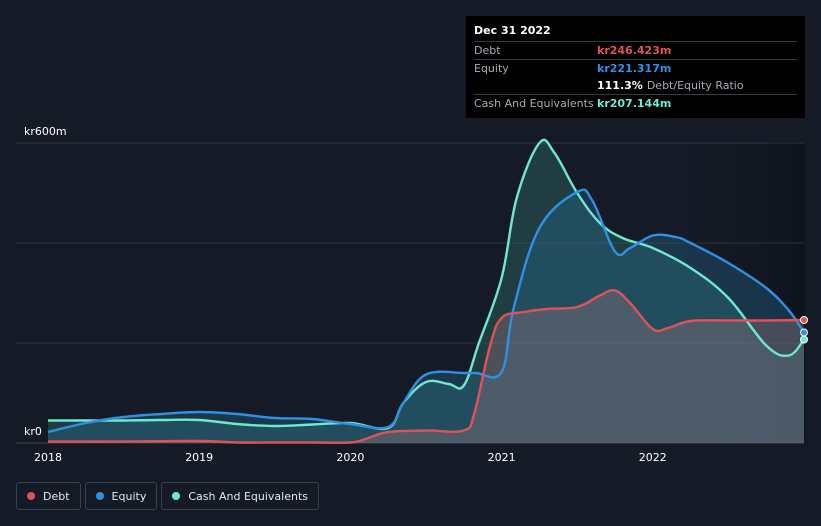  I want to click on tooltip-date: Dec 31 2022, so click(512, 30).